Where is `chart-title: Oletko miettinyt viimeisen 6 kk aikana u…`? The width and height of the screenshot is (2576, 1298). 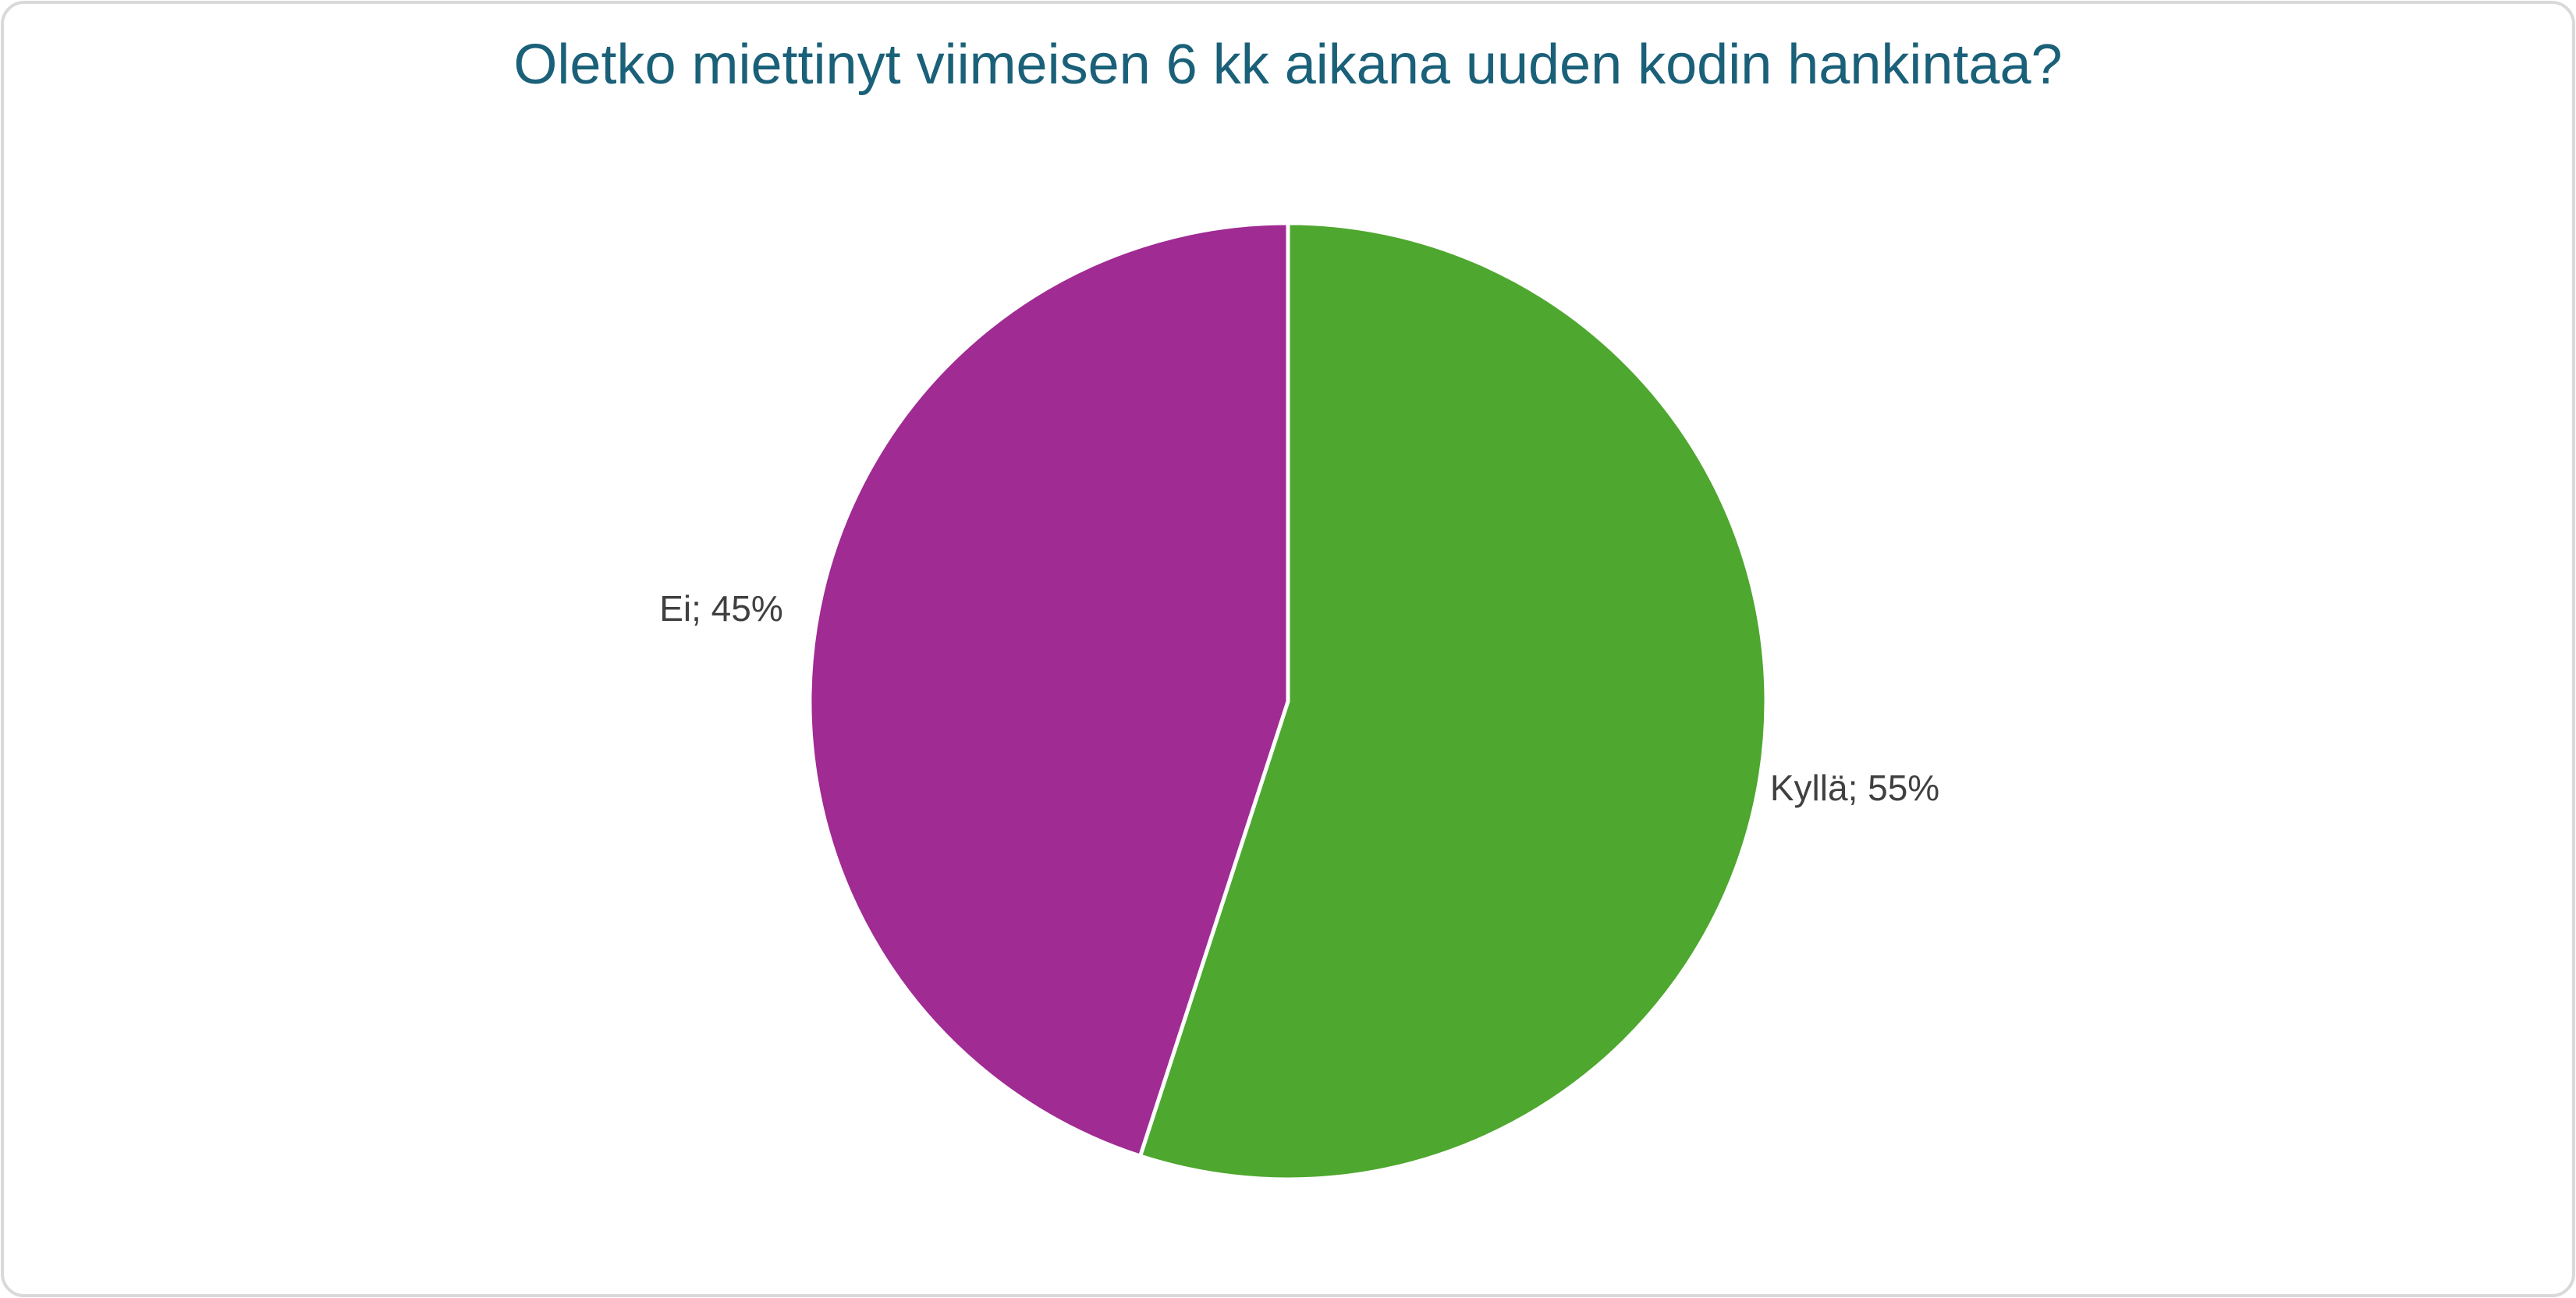 chart-title: Oletko miettinyt viimeisen 6 kk aikana u… is located at coordinates (1287, 65).